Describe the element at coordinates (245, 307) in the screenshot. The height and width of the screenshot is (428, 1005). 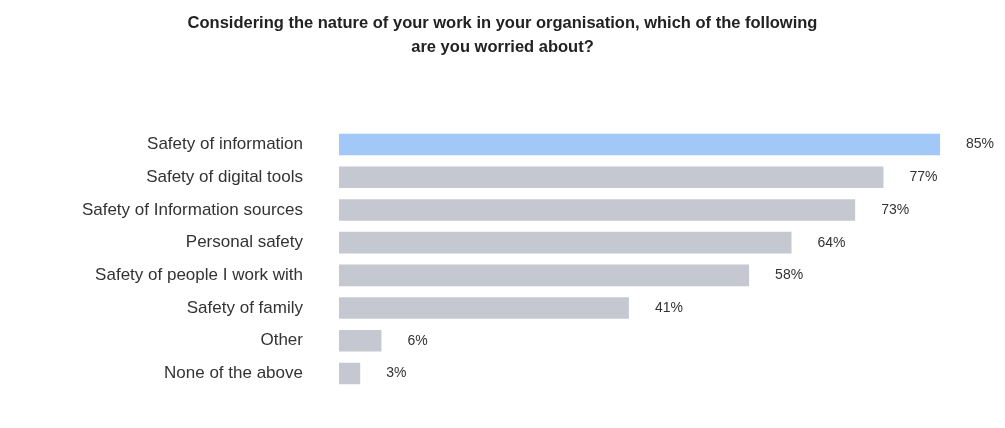
I see `y-tick-label: Safety of family` at that location.